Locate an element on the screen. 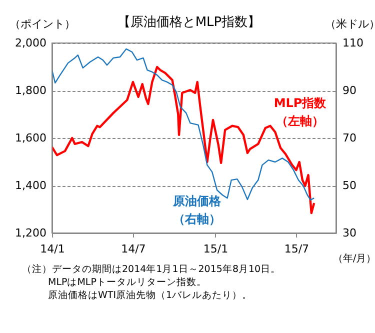 This screenshot has width=375, height=333. y-tick-label: 1,600 is located at coordinates (30, 138).